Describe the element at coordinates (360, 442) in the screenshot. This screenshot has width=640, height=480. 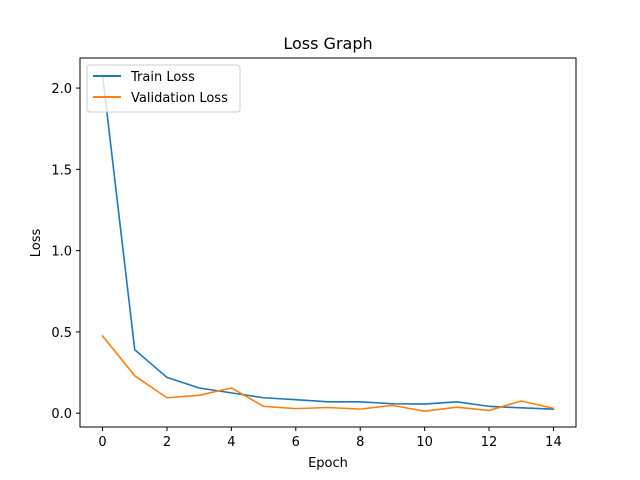
I see `x-tick-label: 8` at that location.